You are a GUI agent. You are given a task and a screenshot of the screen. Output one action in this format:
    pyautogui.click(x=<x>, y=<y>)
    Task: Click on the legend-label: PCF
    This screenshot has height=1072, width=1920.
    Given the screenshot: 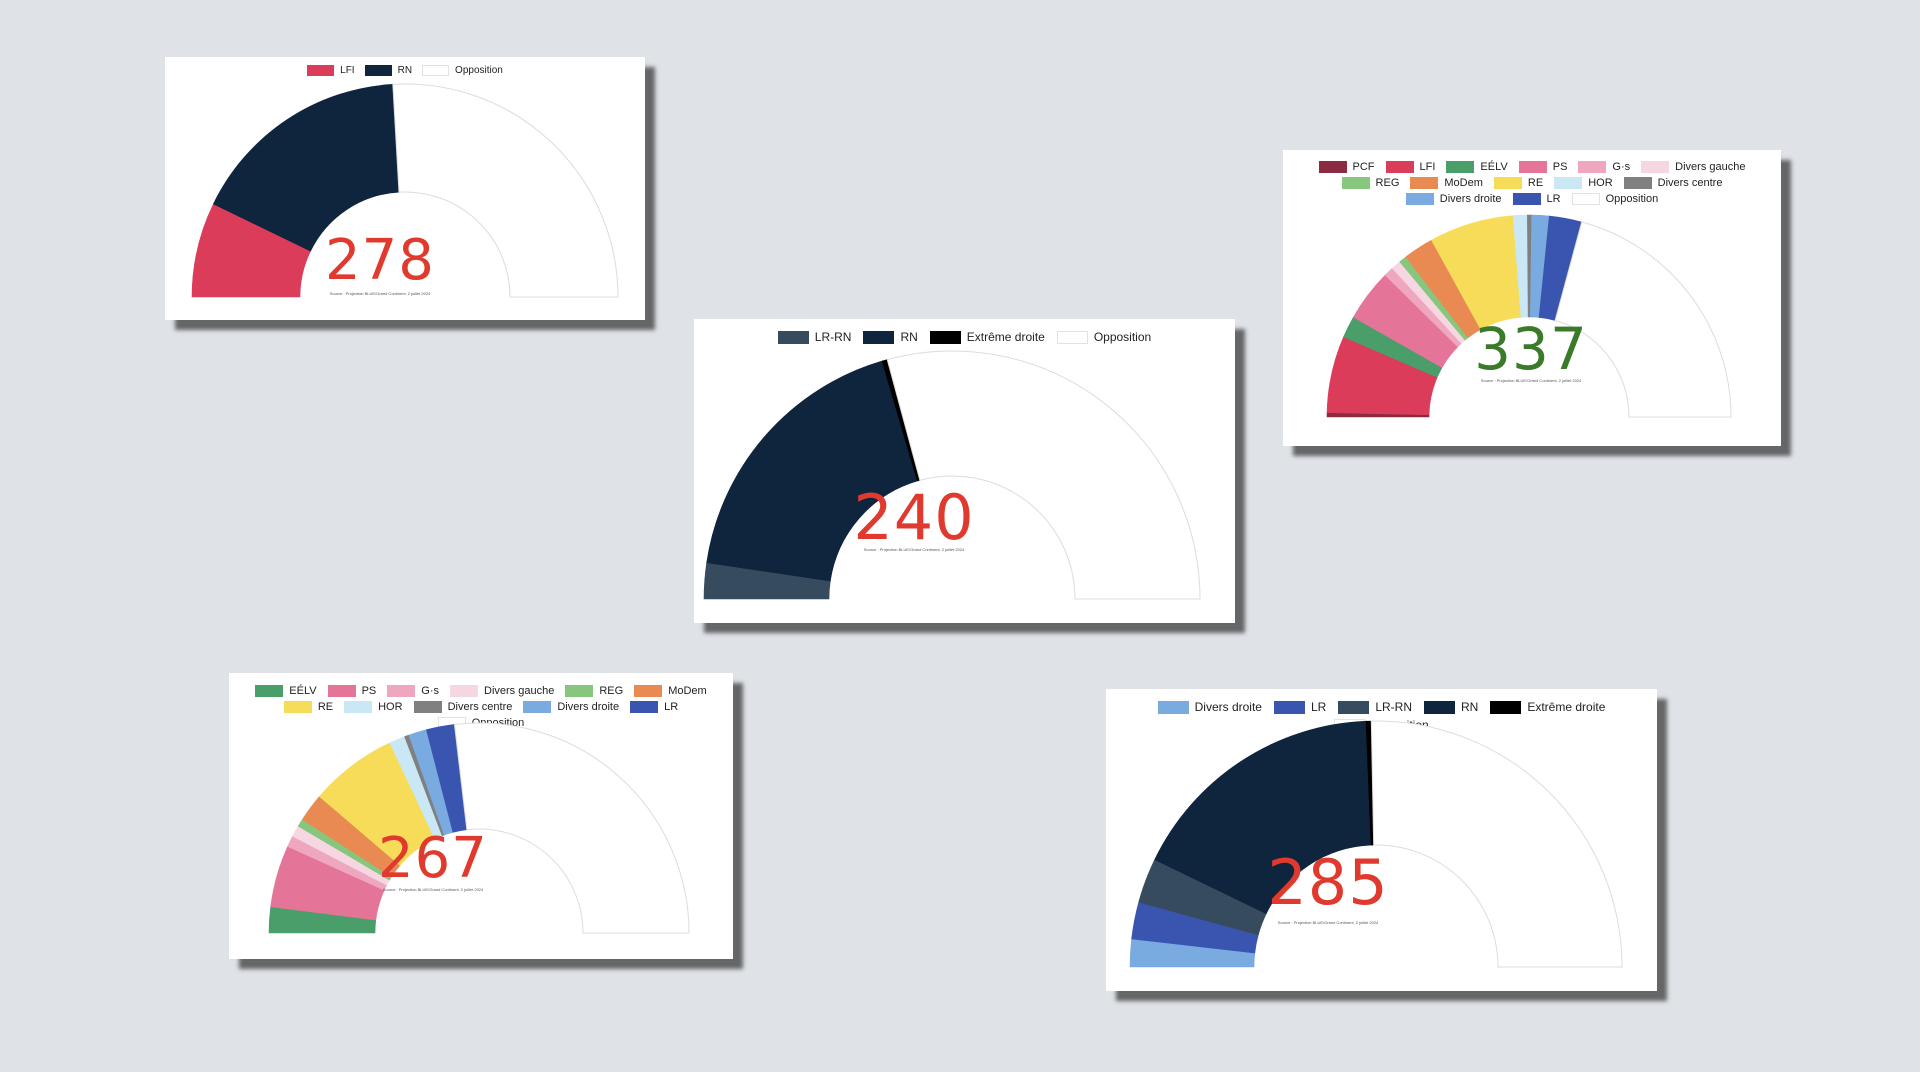 What is the action you would take?
    pyautogui.click(x=1363, y=167)
    